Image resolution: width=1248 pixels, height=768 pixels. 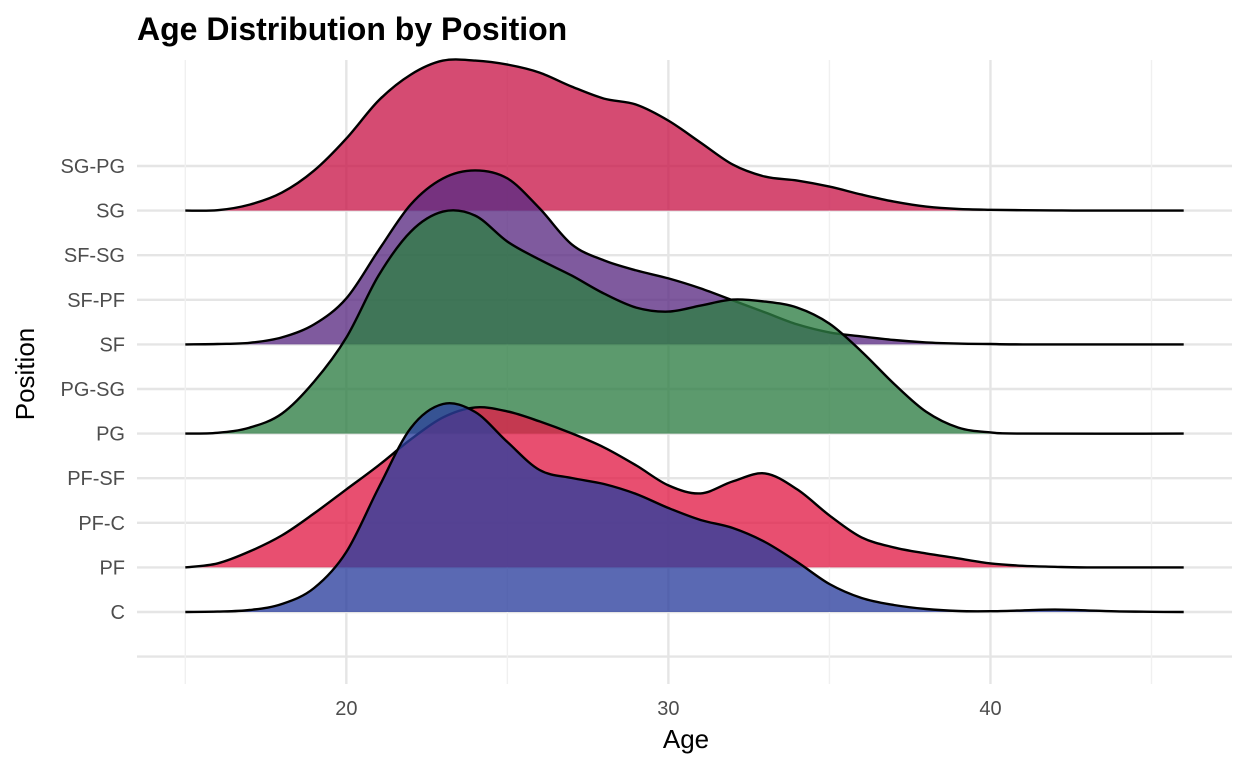 I want to click on y-axis-tick-labels: C PF PF-C PF-SF PG PG-SG SF SF-PF SF-SG SG SG-PG, so click(x=93, y=390).